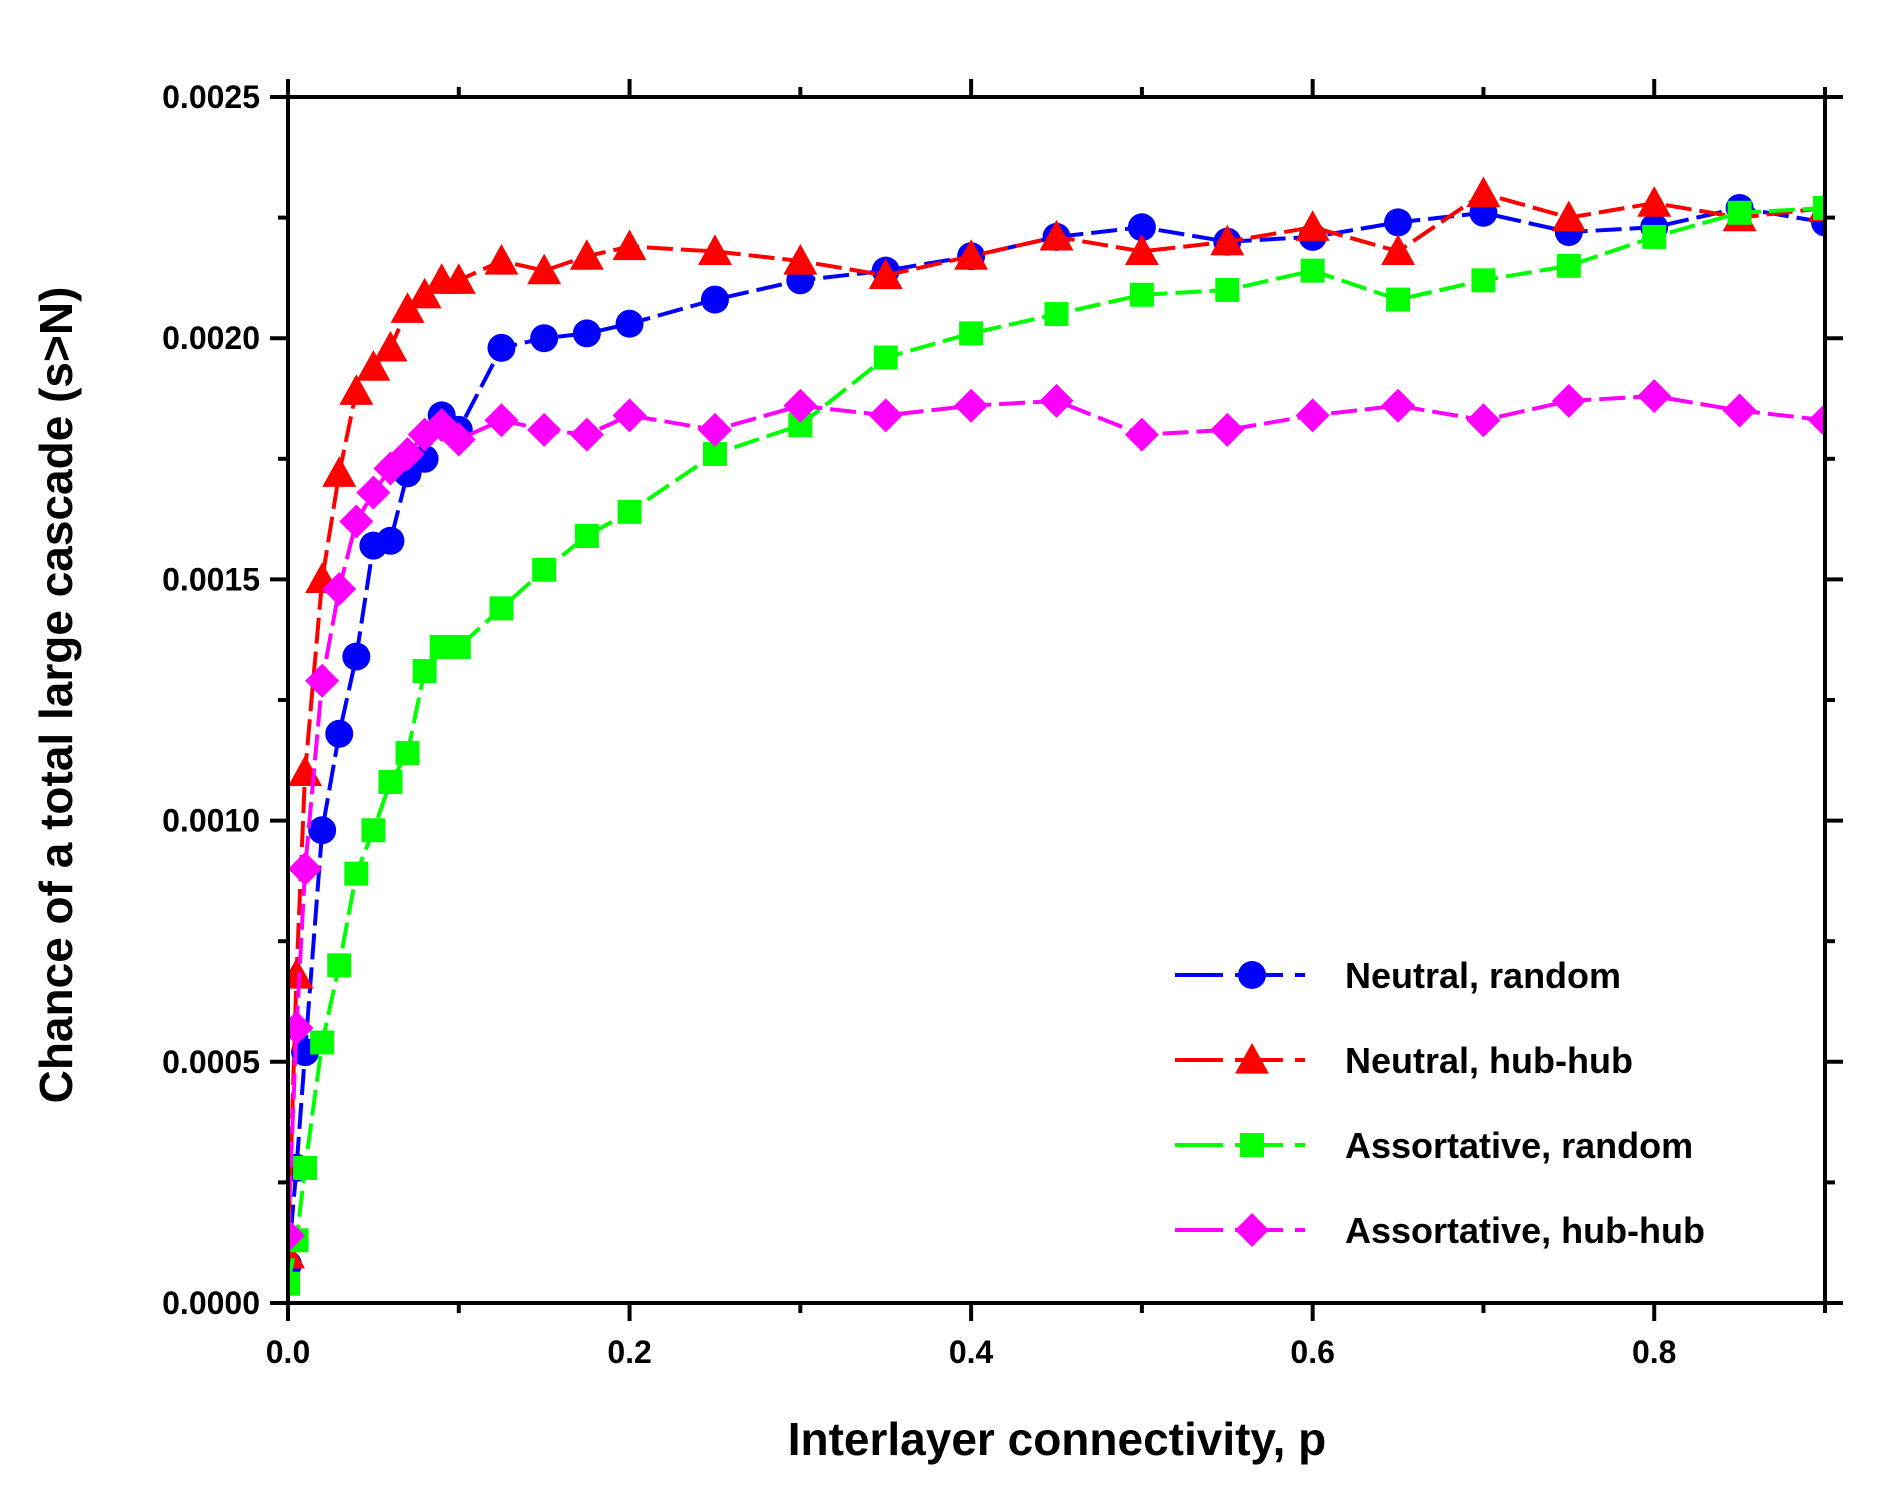 The height and width of the screenshot is (1511, 1889). Describe the element at coordinates (288, 1352) in the screenshot. I see `x-tick-label: 0.0` at that location.